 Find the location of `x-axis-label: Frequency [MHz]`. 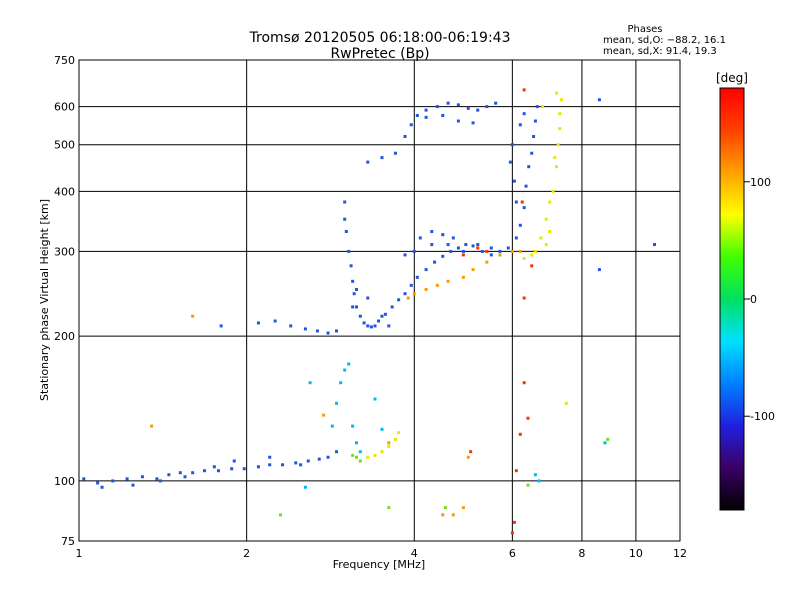

x-axis-label: Frequency [MHz] is located at coordinates (379, 564).